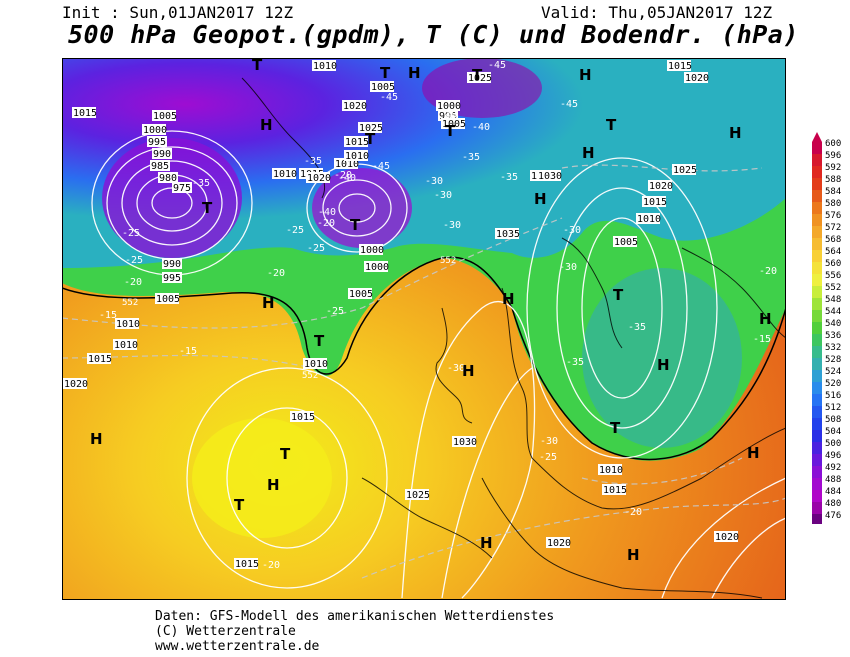  I want to click on pressure-label: 980, so click(168, 178).